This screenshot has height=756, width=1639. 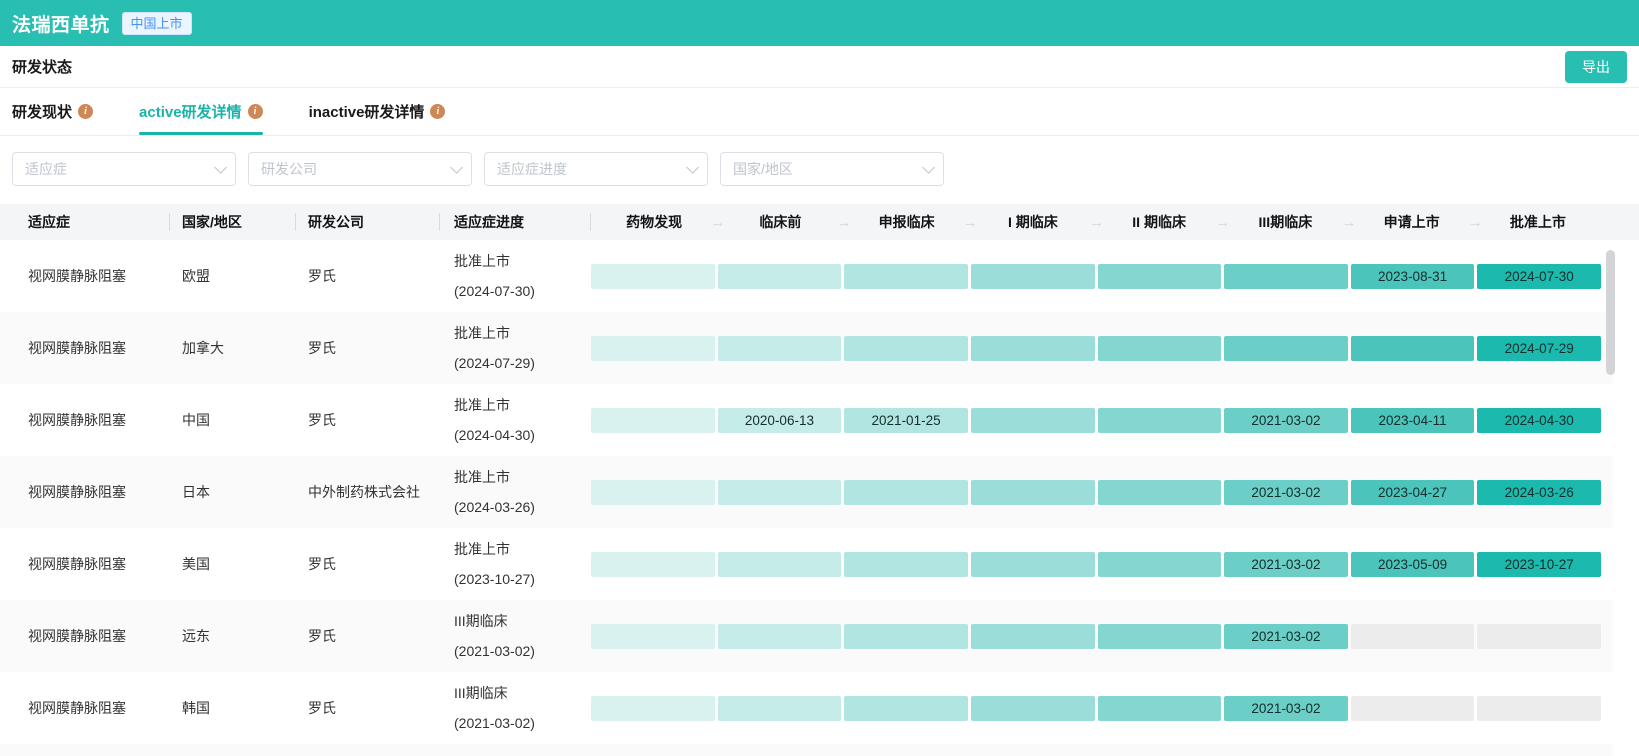 What do you see at coordinates (1539, 492) in the screenshot?
I see `stage-cell-reached: 2024-03-26` at bounding box center [1539, 492].